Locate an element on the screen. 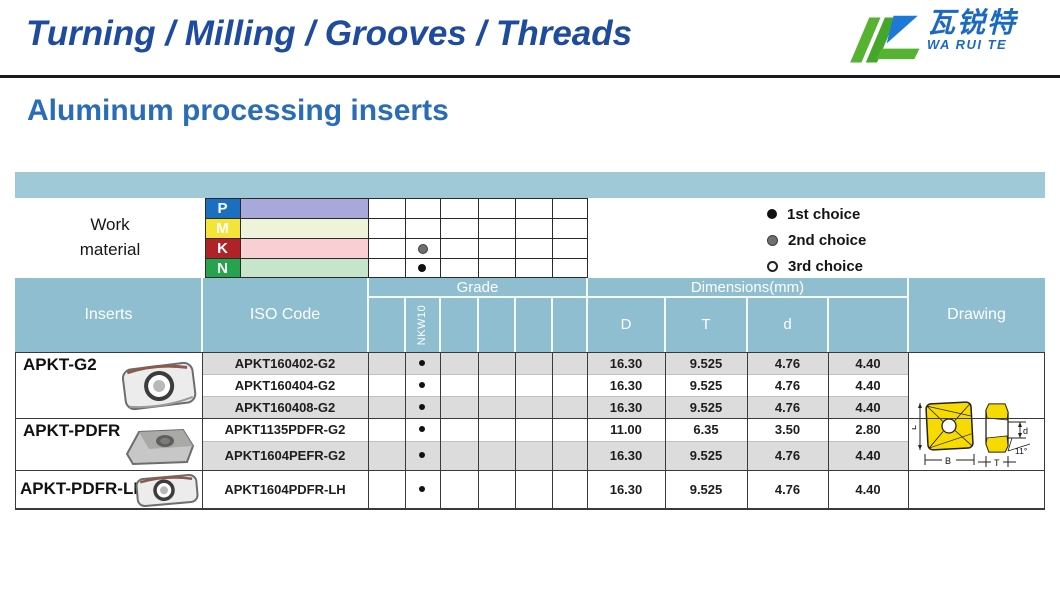 The image size is (1060, 600). first-choice-dot is located at coordinates (422, 268).